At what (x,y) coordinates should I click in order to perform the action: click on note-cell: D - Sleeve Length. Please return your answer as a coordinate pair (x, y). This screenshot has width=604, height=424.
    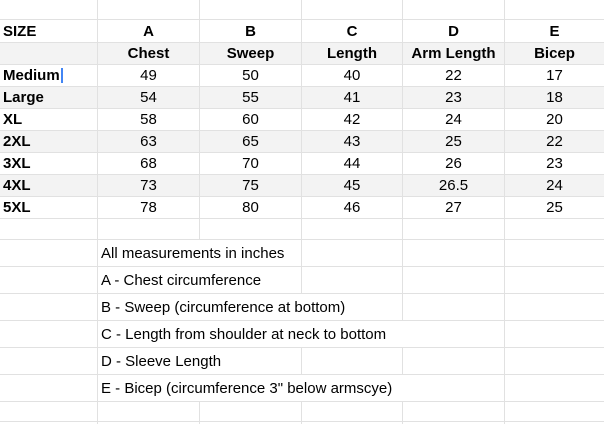
    Looking at the image, I should click on (200, 361).